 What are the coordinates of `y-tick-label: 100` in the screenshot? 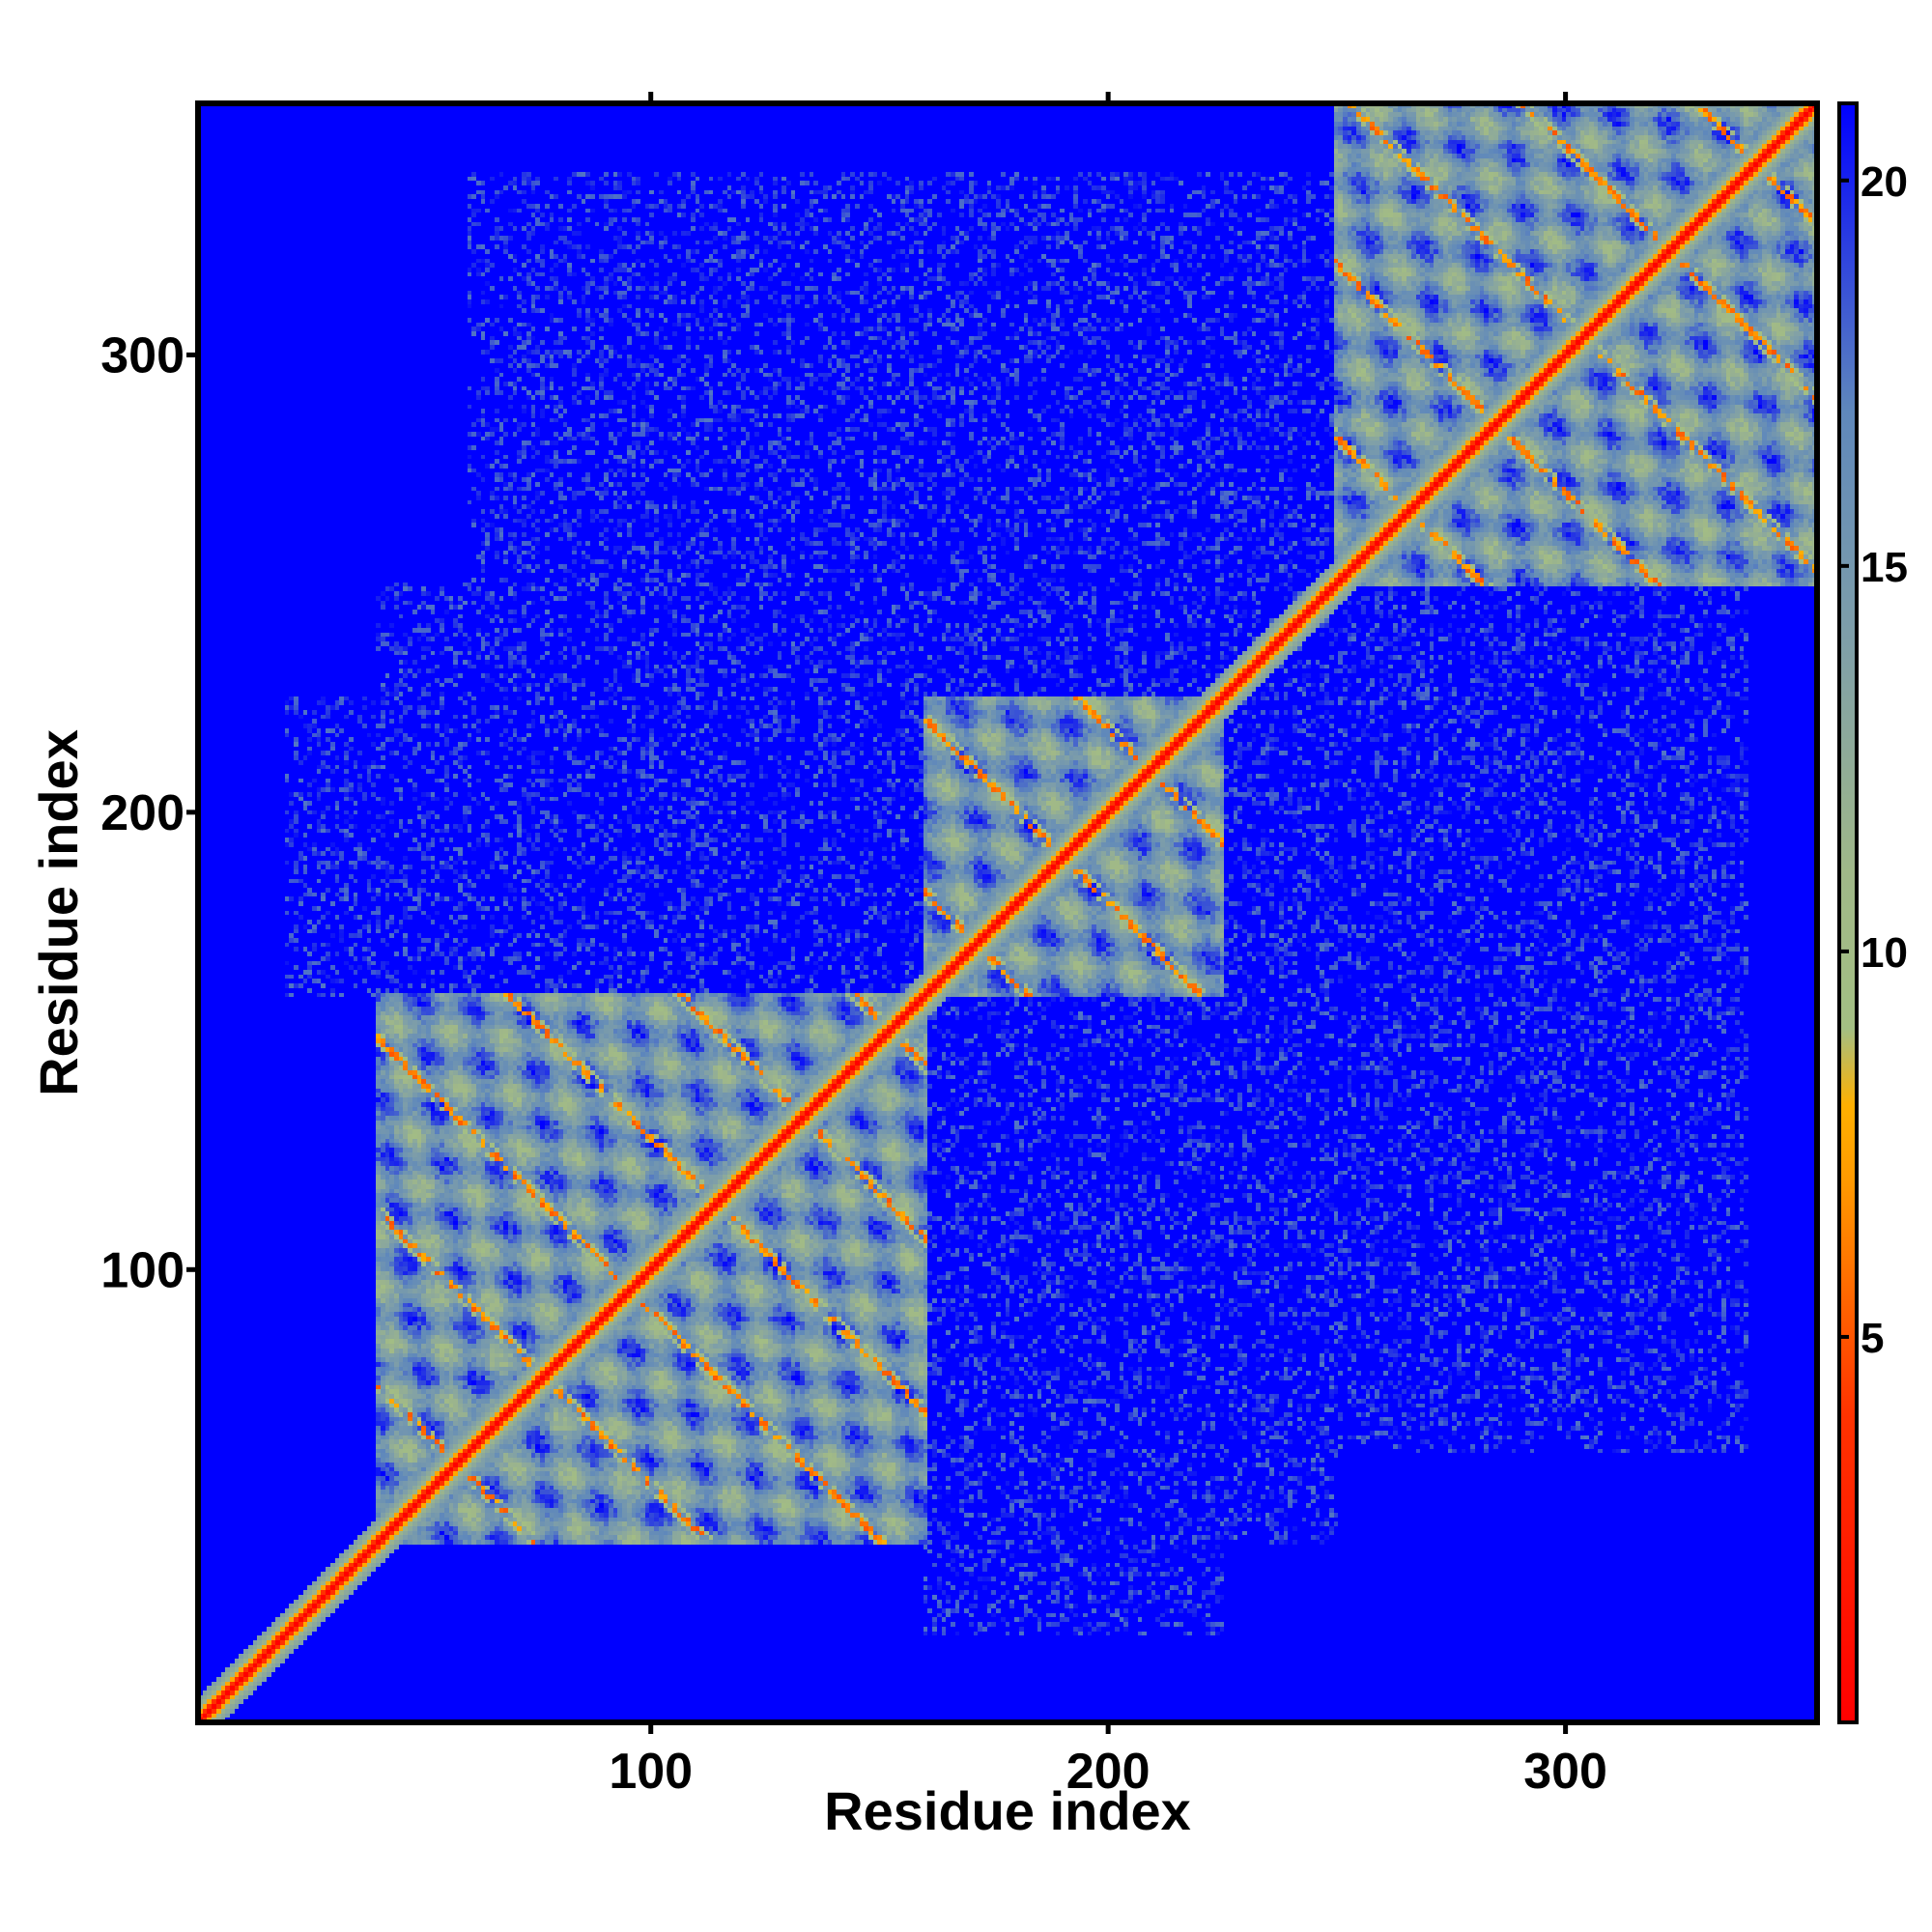 It's located at (142, 1270).